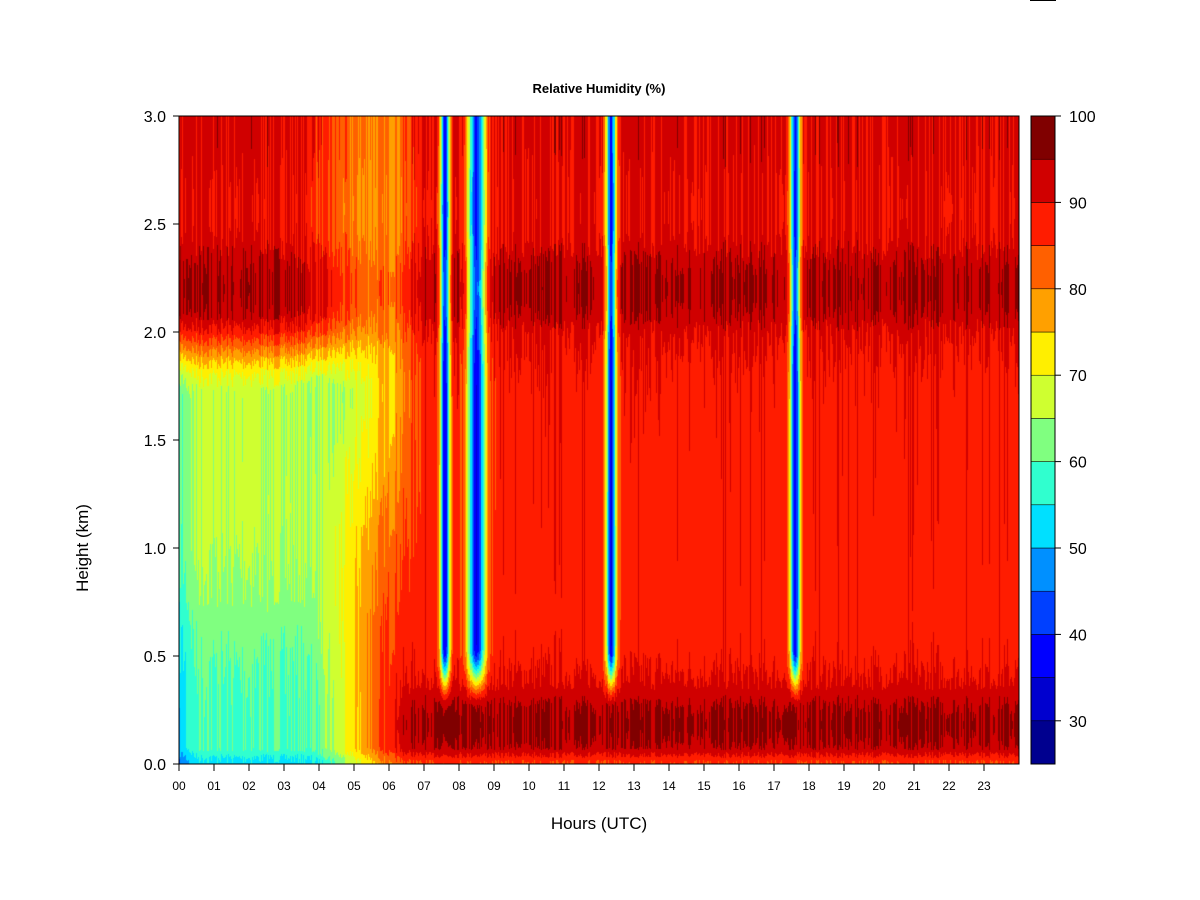  Describe the element at coordinates (529, 786) in the screenshot. I see `x-tick-label: 10` at that location.